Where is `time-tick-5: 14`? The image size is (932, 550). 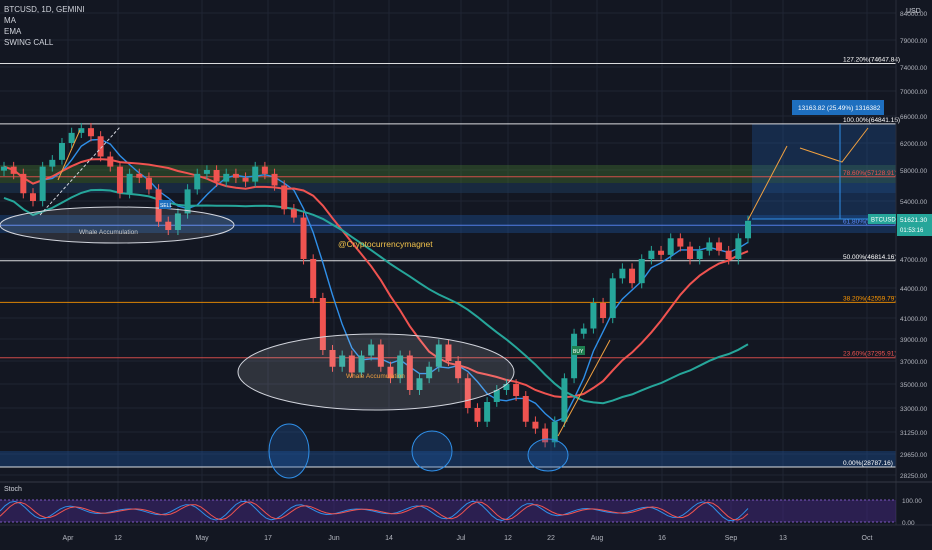 time-tick-5: 14 is located at coordinates (389, 538).